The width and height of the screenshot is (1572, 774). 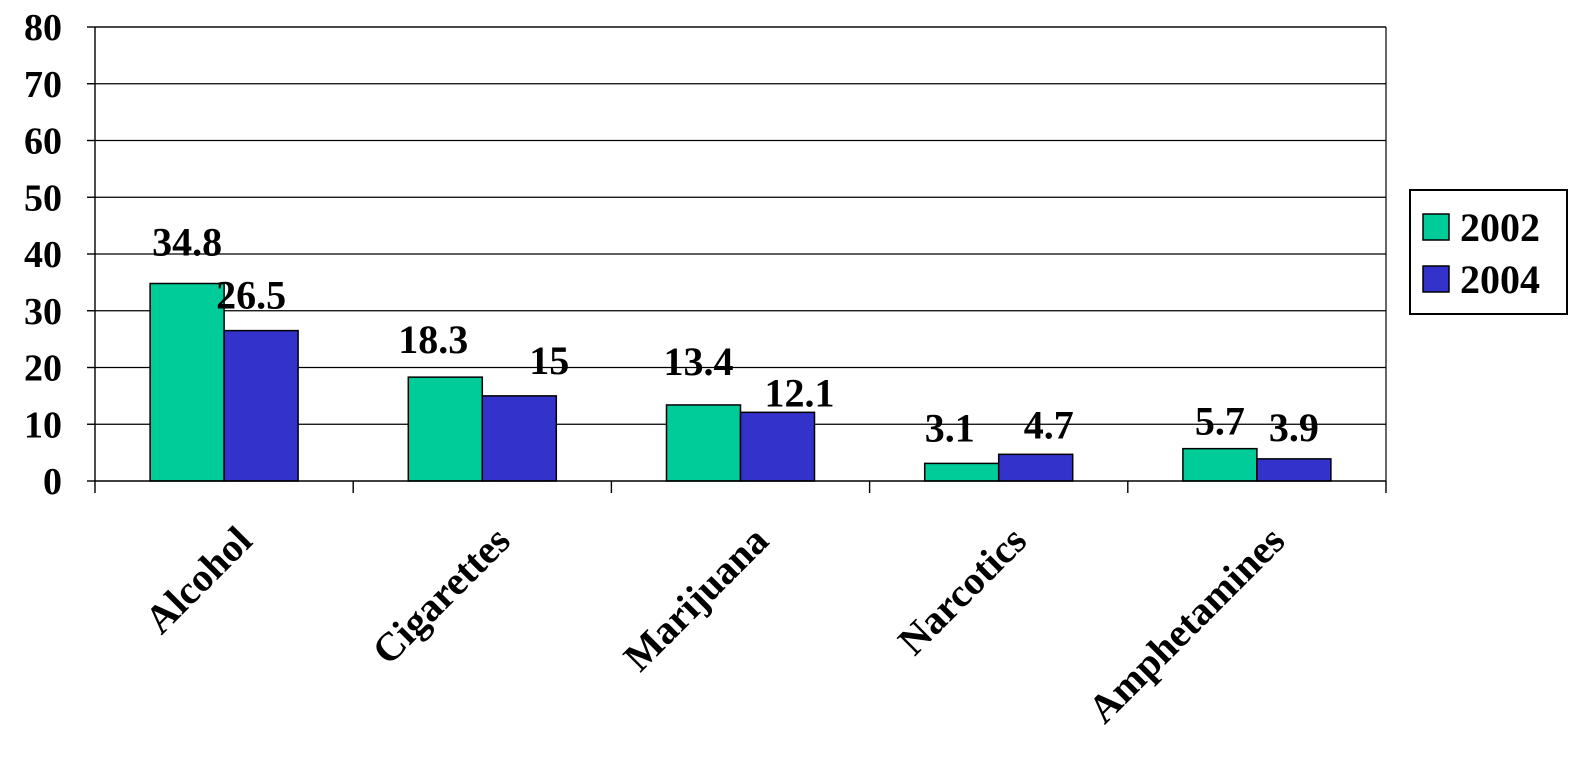 I want to click on legend-label: 2004, so click(x=1500, y=279).